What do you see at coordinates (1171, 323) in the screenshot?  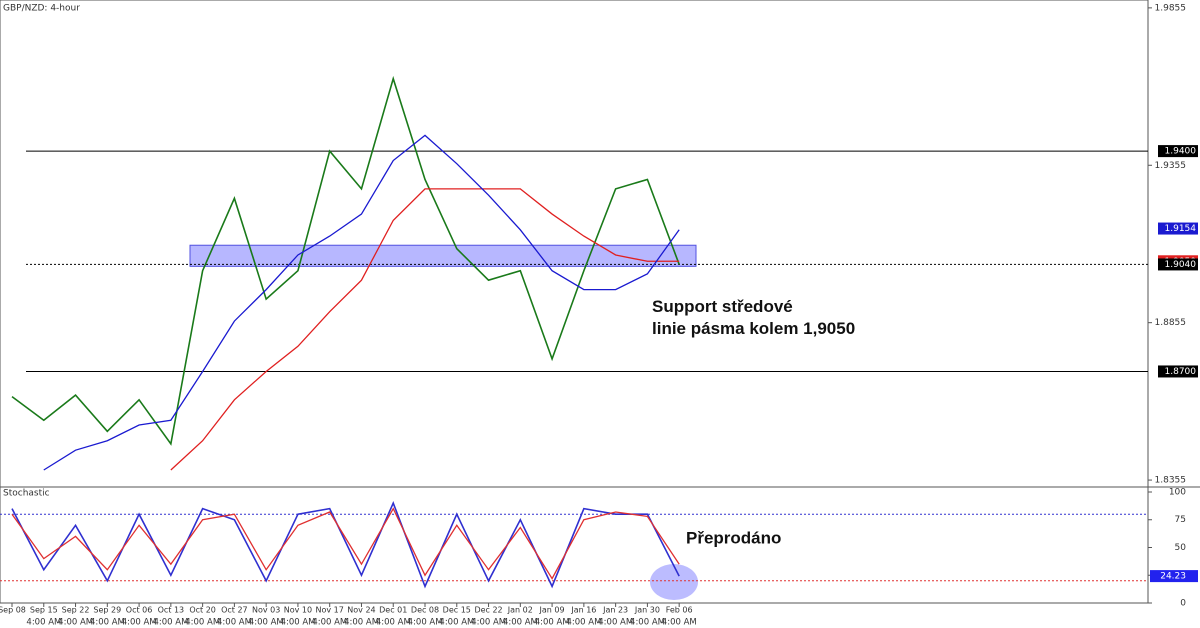 I see `y-tick-label: 1.8855` at bounding box center [1171, 323].